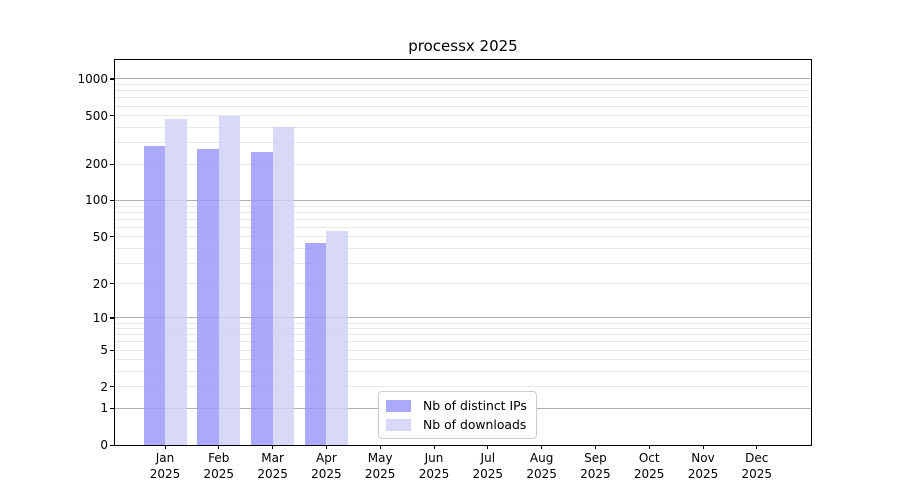 The width and height of the screenshot is (900, 500). I want to click on legend-item-distinct-ips: Nb of distinct IPs, so click(456, 405).